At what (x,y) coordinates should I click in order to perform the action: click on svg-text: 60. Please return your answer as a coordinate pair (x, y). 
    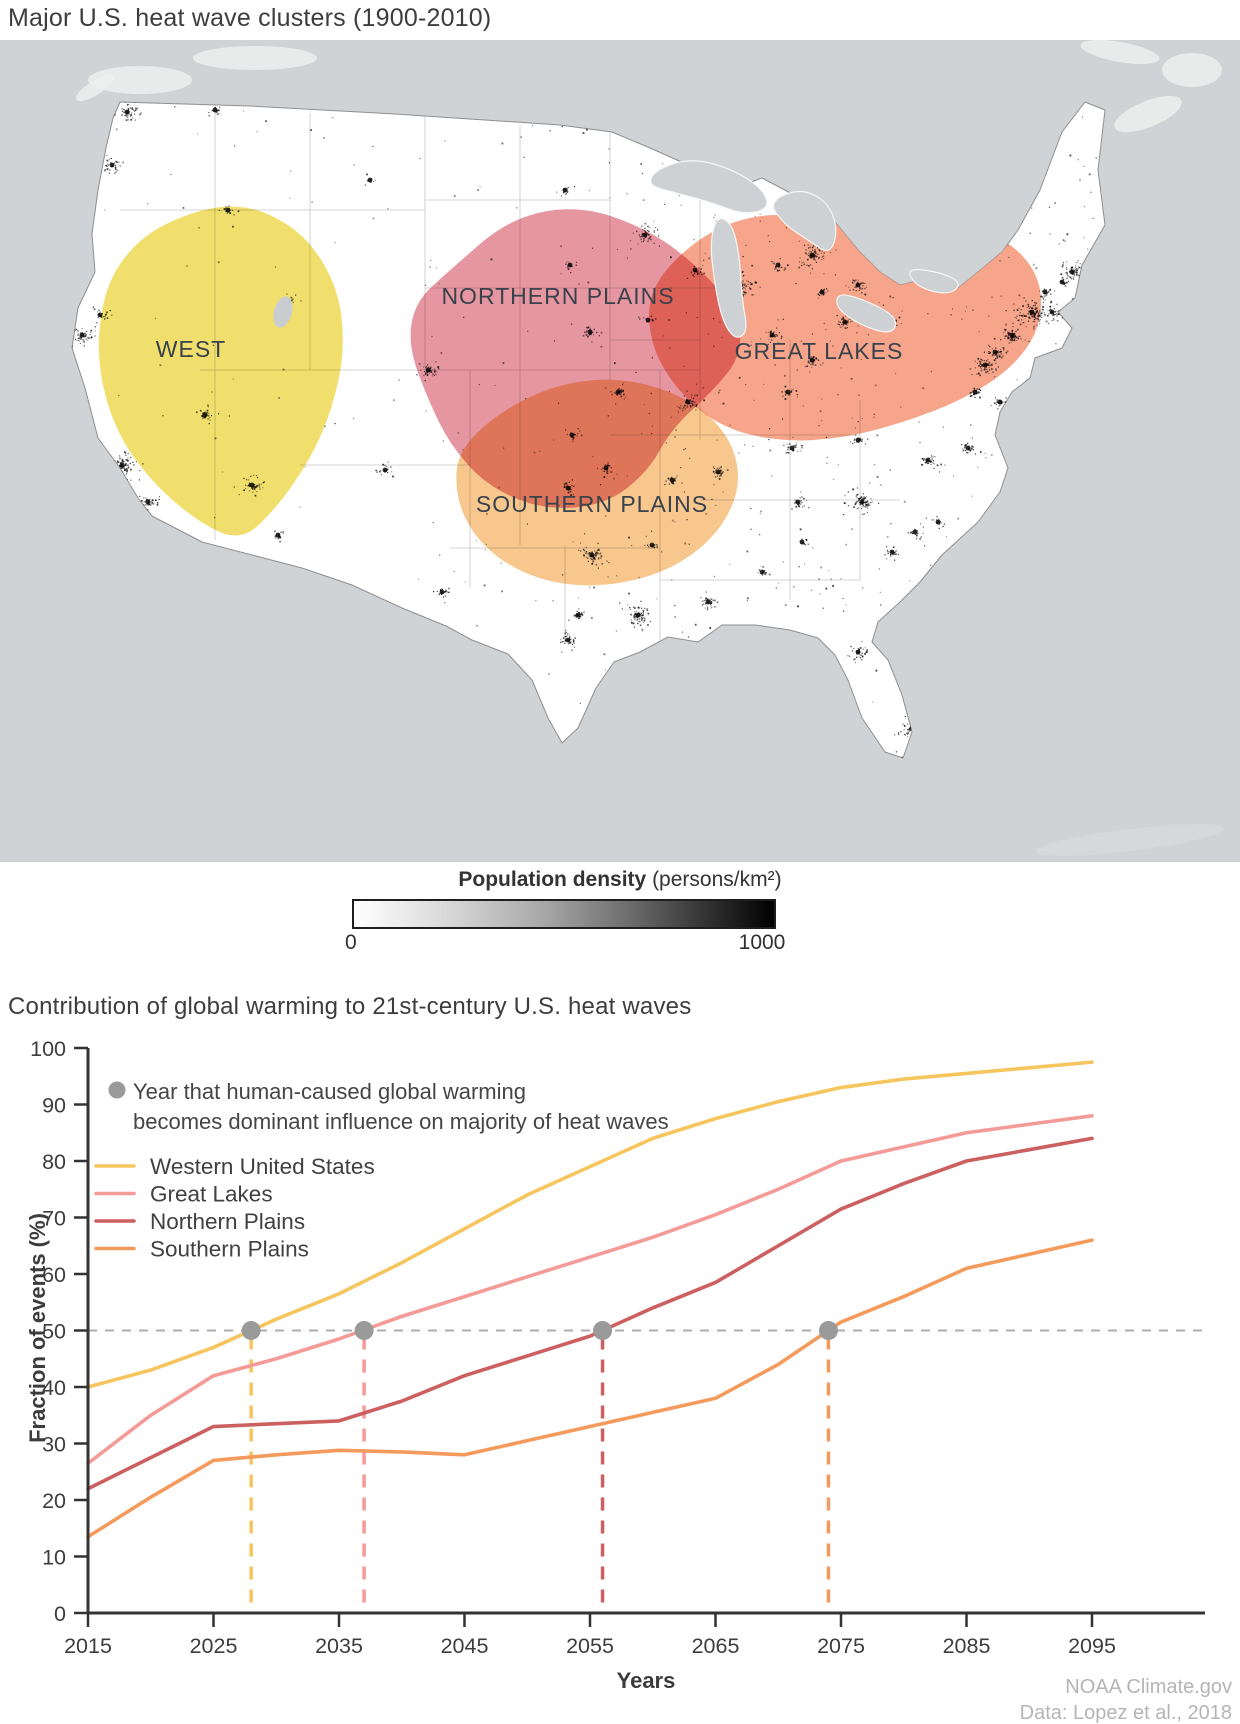
    Looking at the image, I should click on (54, 1275).